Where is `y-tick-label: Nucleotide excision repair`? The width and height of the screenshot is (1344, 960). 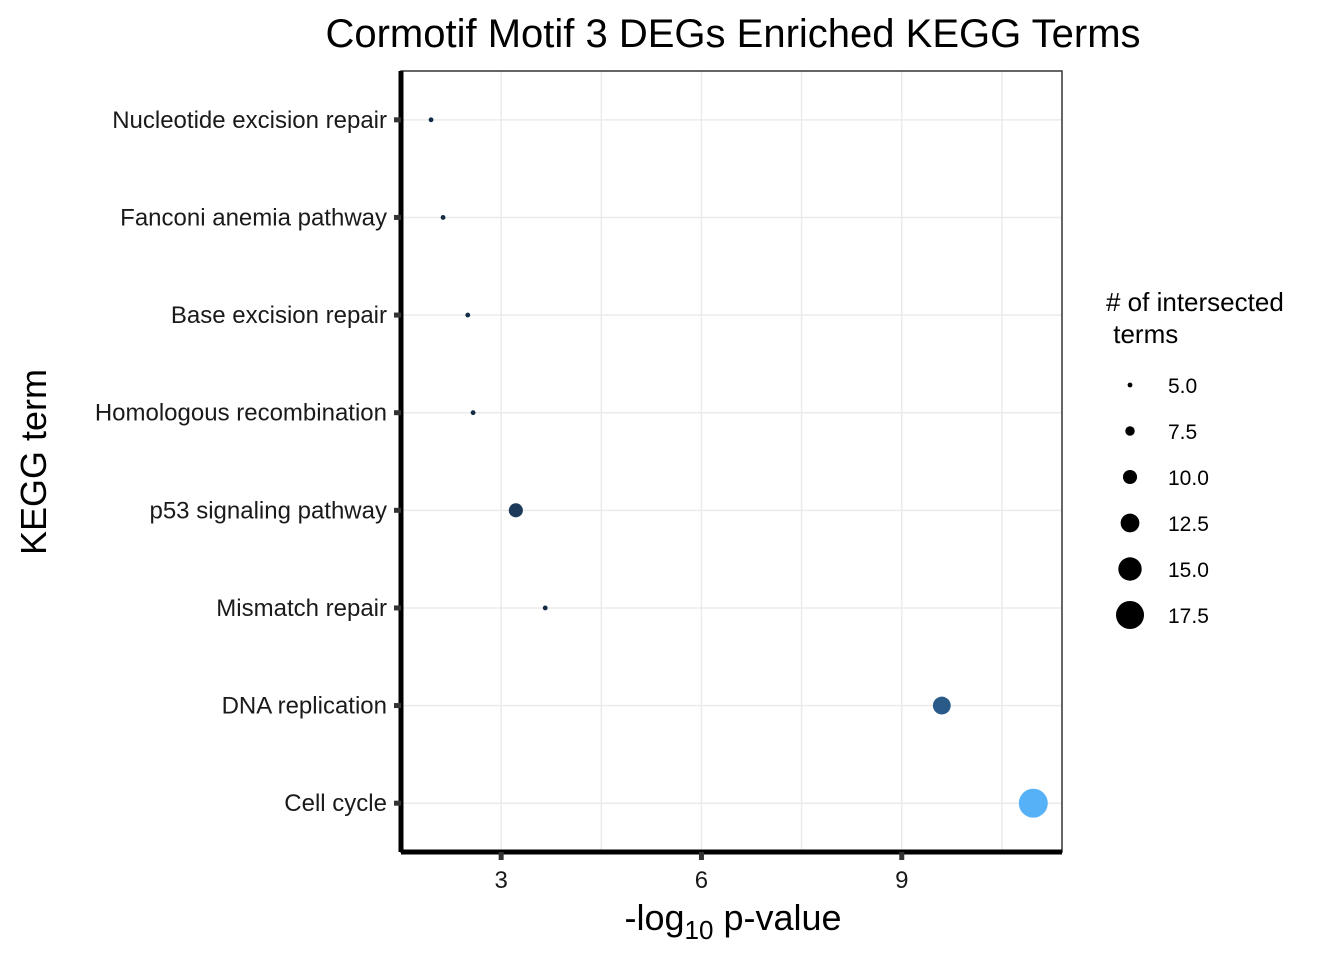
y-tick-label: Nucleotide excision repair is located at coordinates (249, 120).